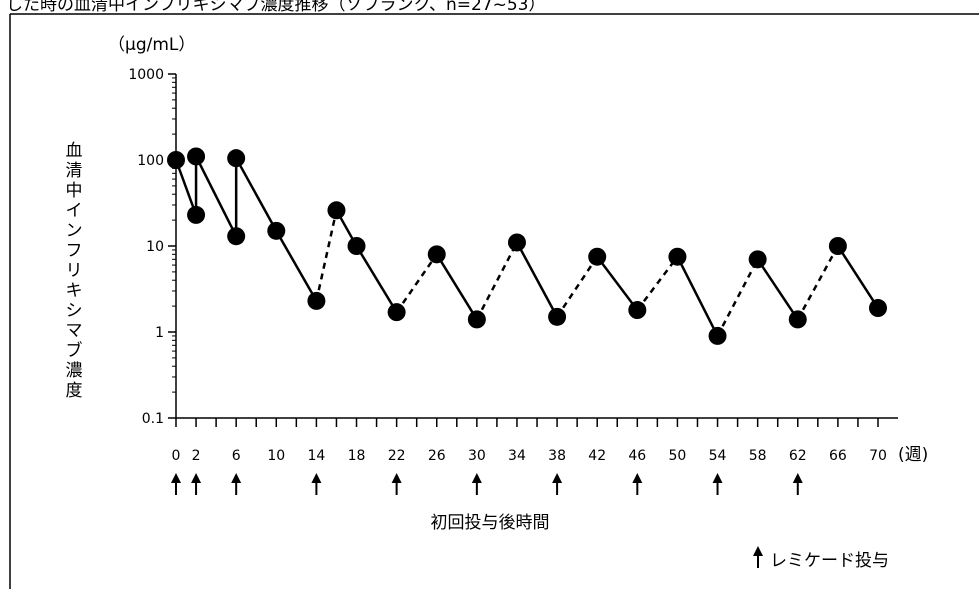  Describe the element at coordinates (236, 456) in the screenshot. I see `x-tick-label: 6` at that location.